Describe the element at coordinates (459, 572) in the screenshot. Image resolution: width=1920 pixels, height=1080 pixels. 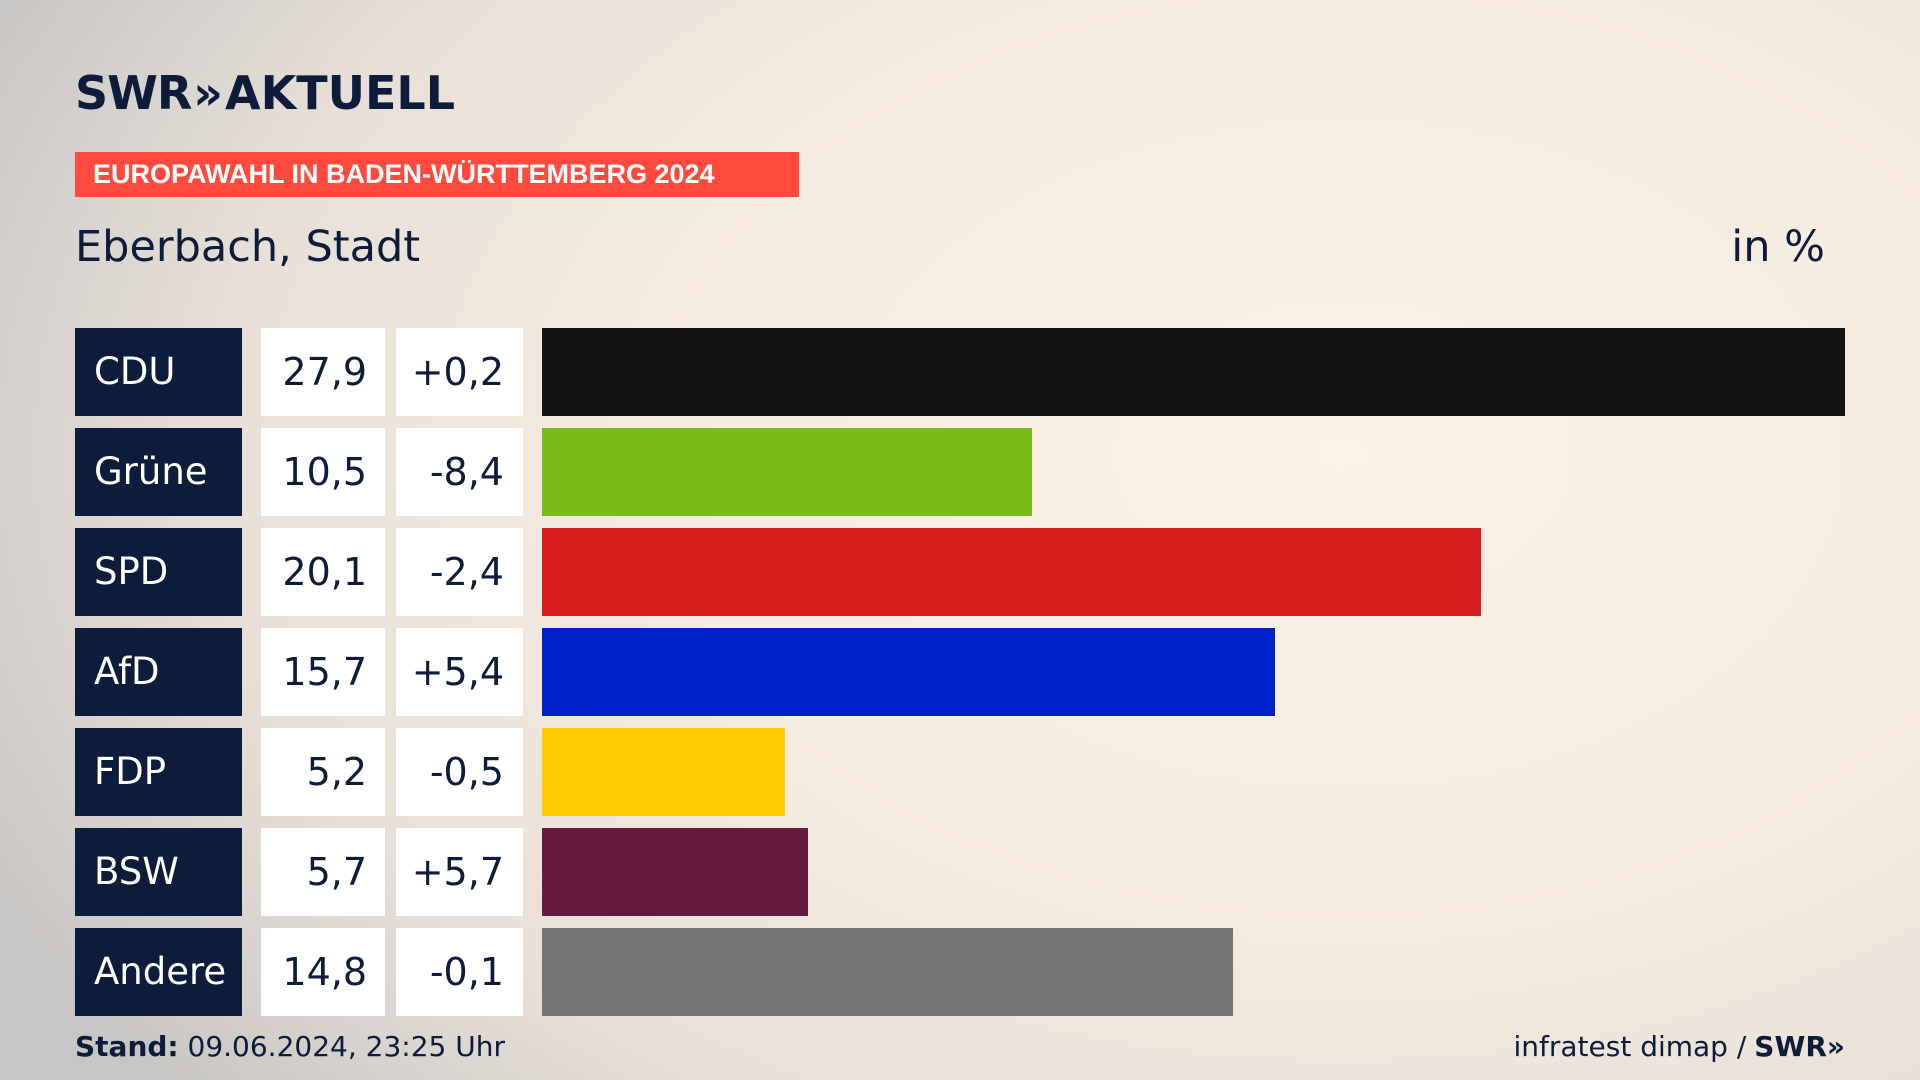
I see `change-value: -2,4` at that location.